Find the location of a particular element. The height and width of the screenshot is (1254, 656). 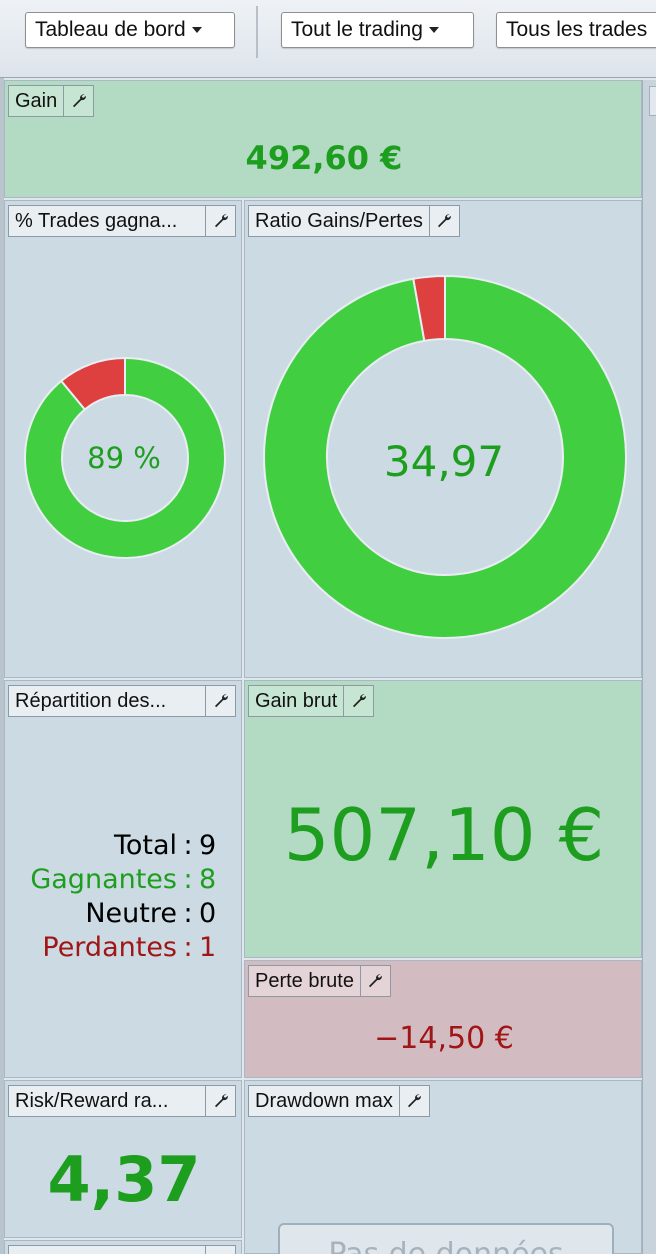

drawdown-header: Drawdown max is located at coordinates (339, 1101).